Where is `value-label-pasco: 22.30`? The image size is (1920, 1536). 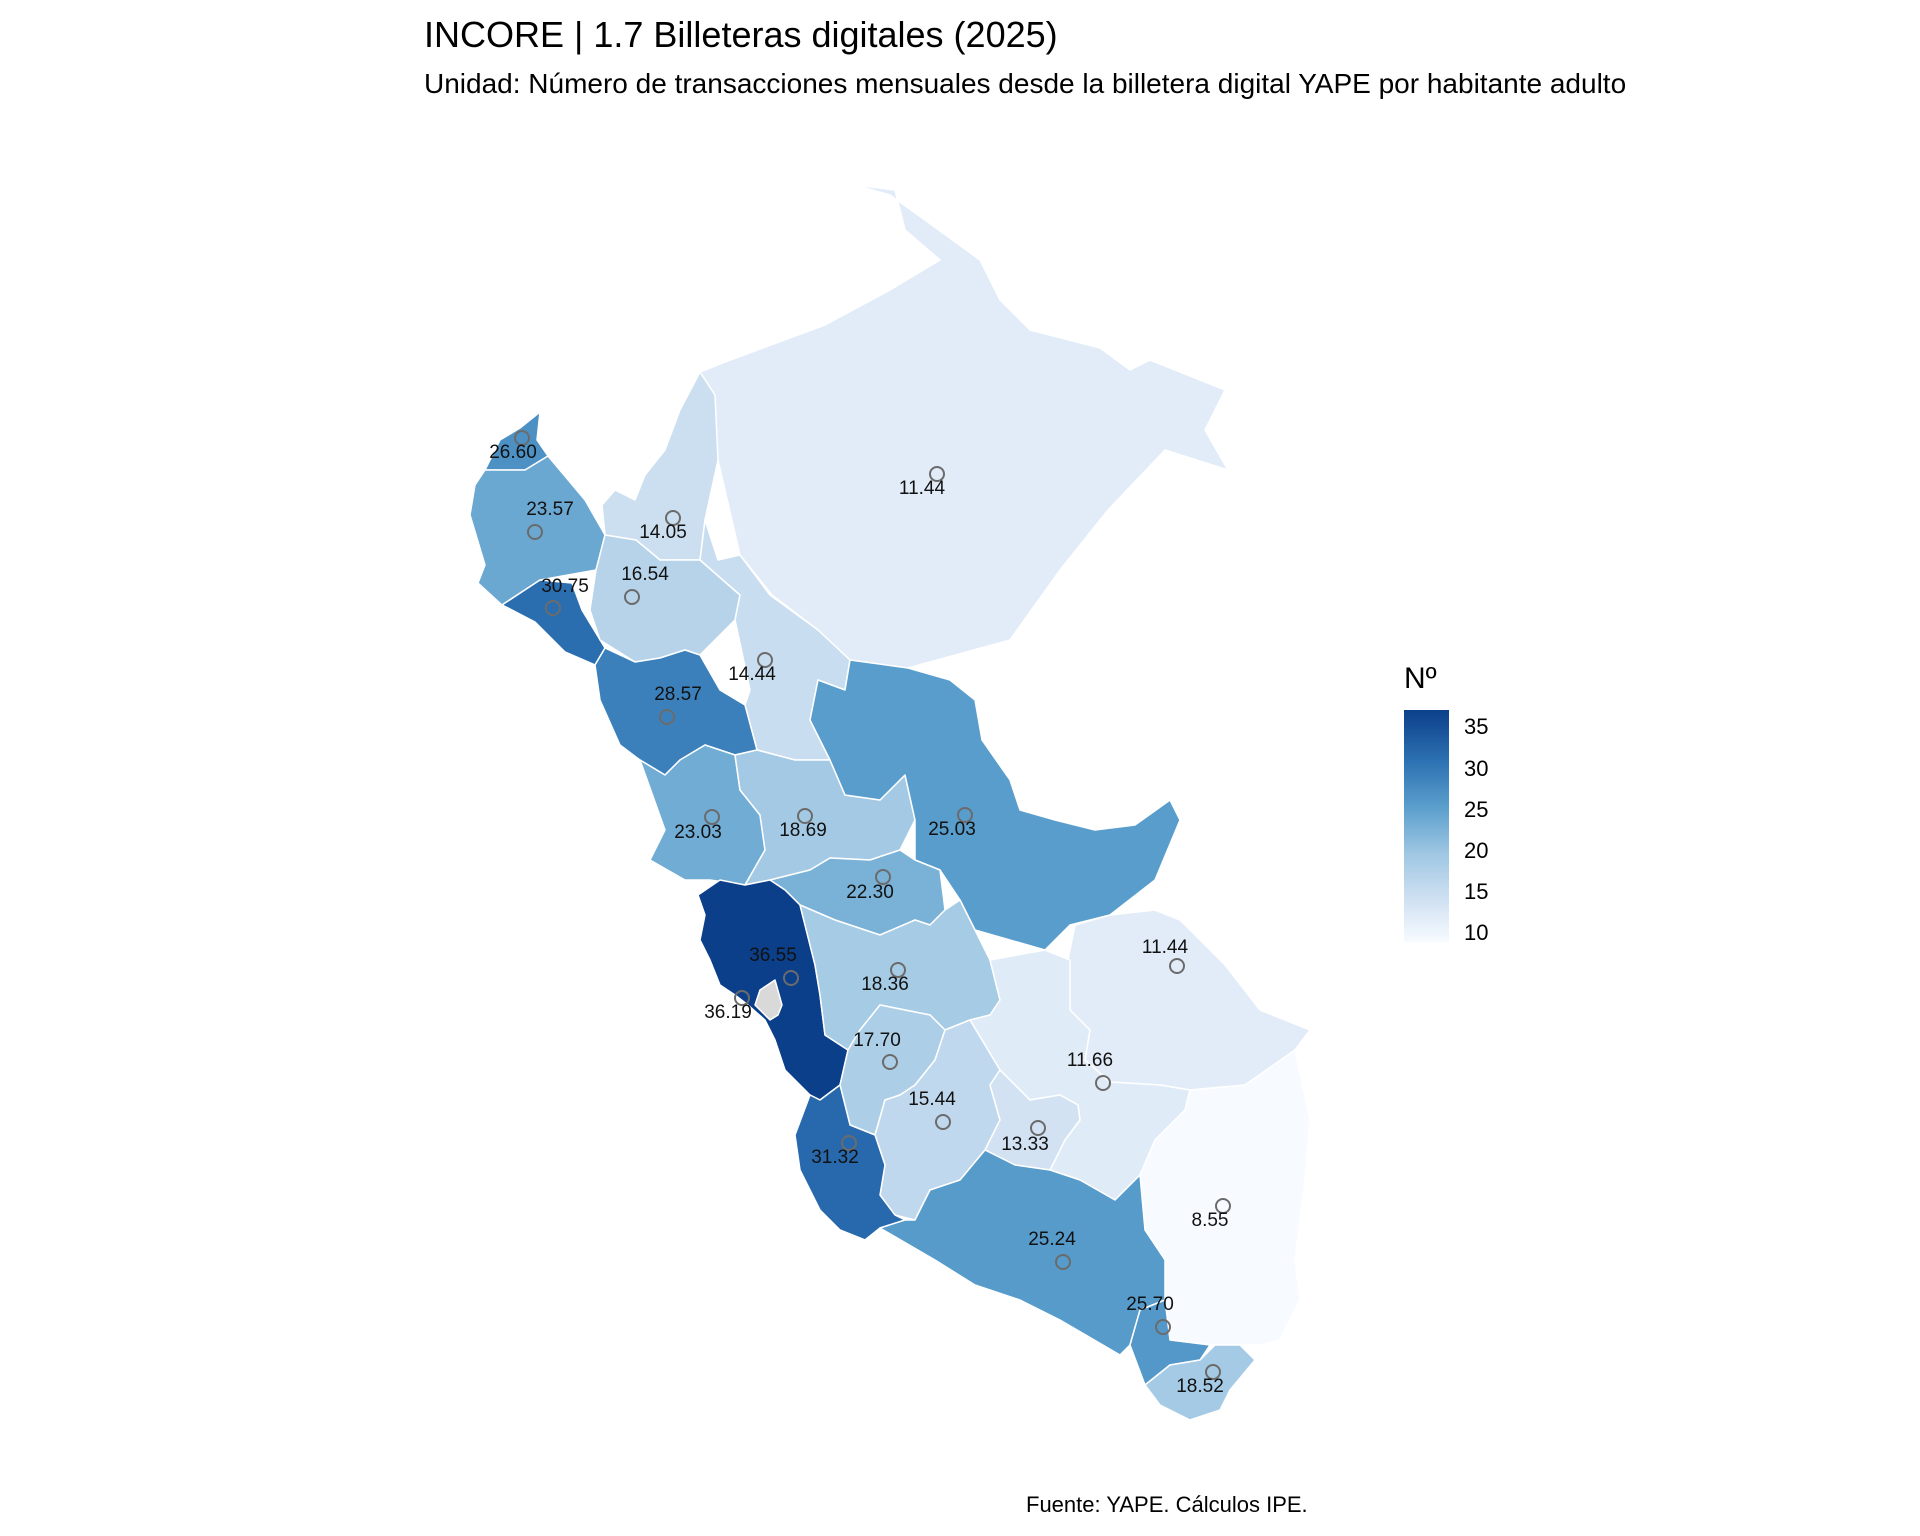 value-label-pasco: 22.30 is located at coordinates (870, 892).